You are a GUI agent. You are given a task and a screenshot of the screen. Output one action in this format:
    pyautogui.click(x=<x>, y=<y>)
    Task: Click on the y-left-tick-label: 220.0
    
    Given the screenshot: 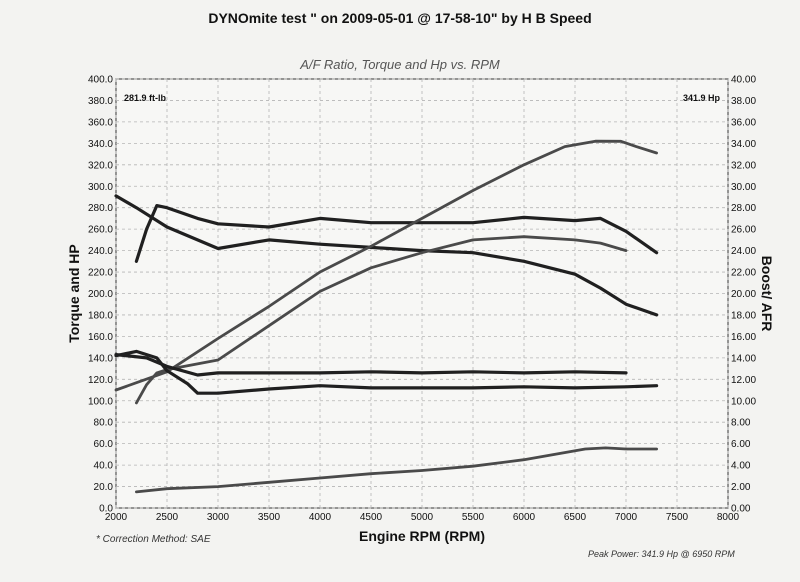 What is the action you would take?
    pyautogui.click(x=100, y=273)
    